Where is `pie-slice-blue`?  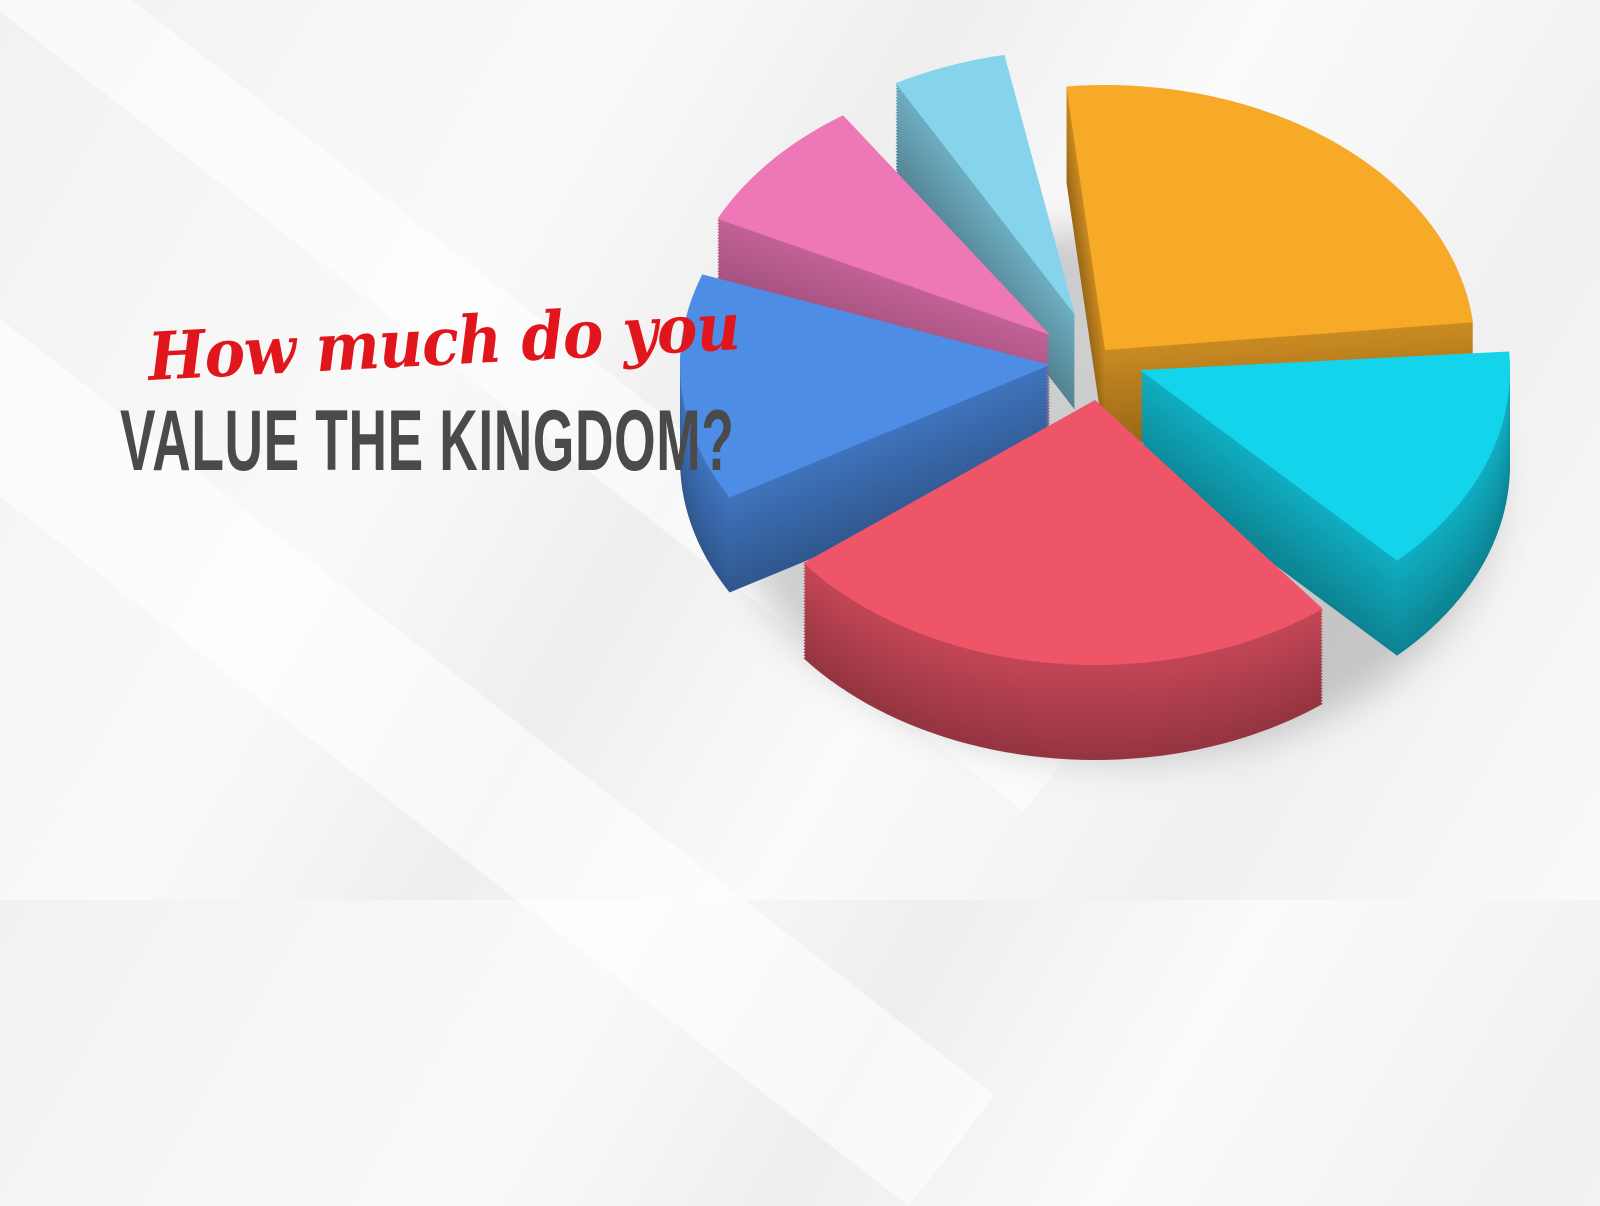 pie-slice-blue is located at coordinates (865, 433).